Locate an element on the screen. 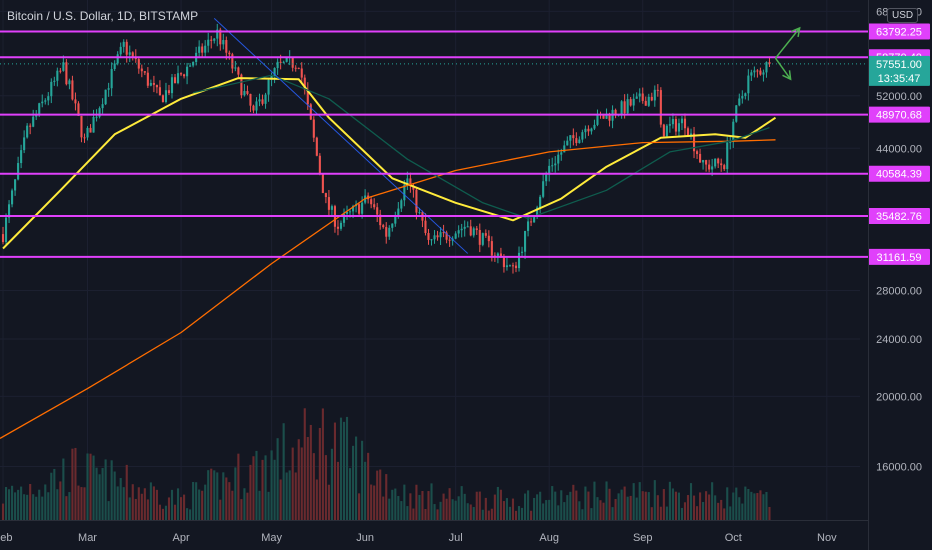 The image size is (932, 550). price-axis is located at coordinates (900, 275).